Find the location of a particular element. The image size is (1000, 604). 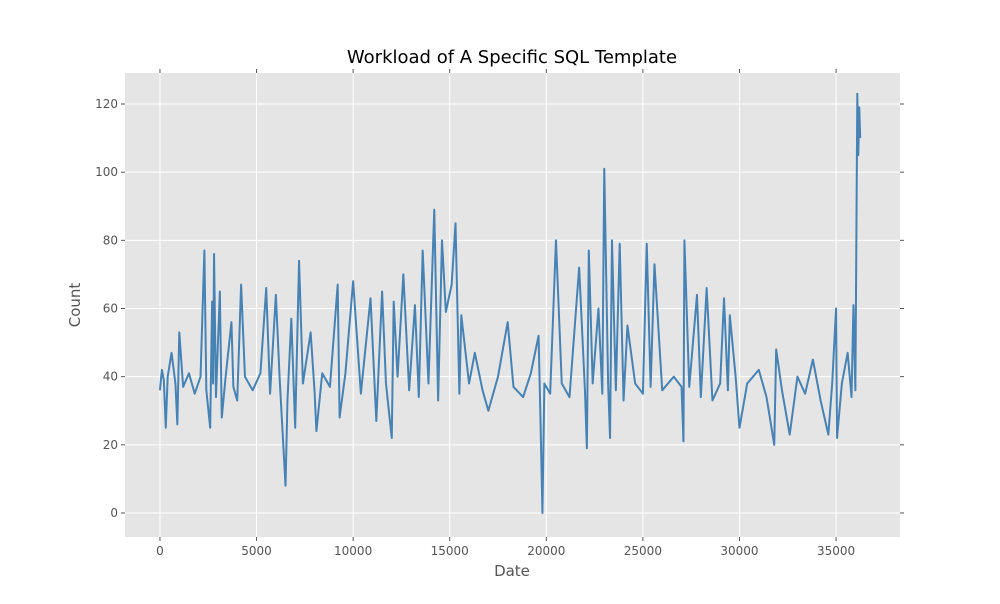

y-tick-label: 60 is located at coordinates (110, 308).